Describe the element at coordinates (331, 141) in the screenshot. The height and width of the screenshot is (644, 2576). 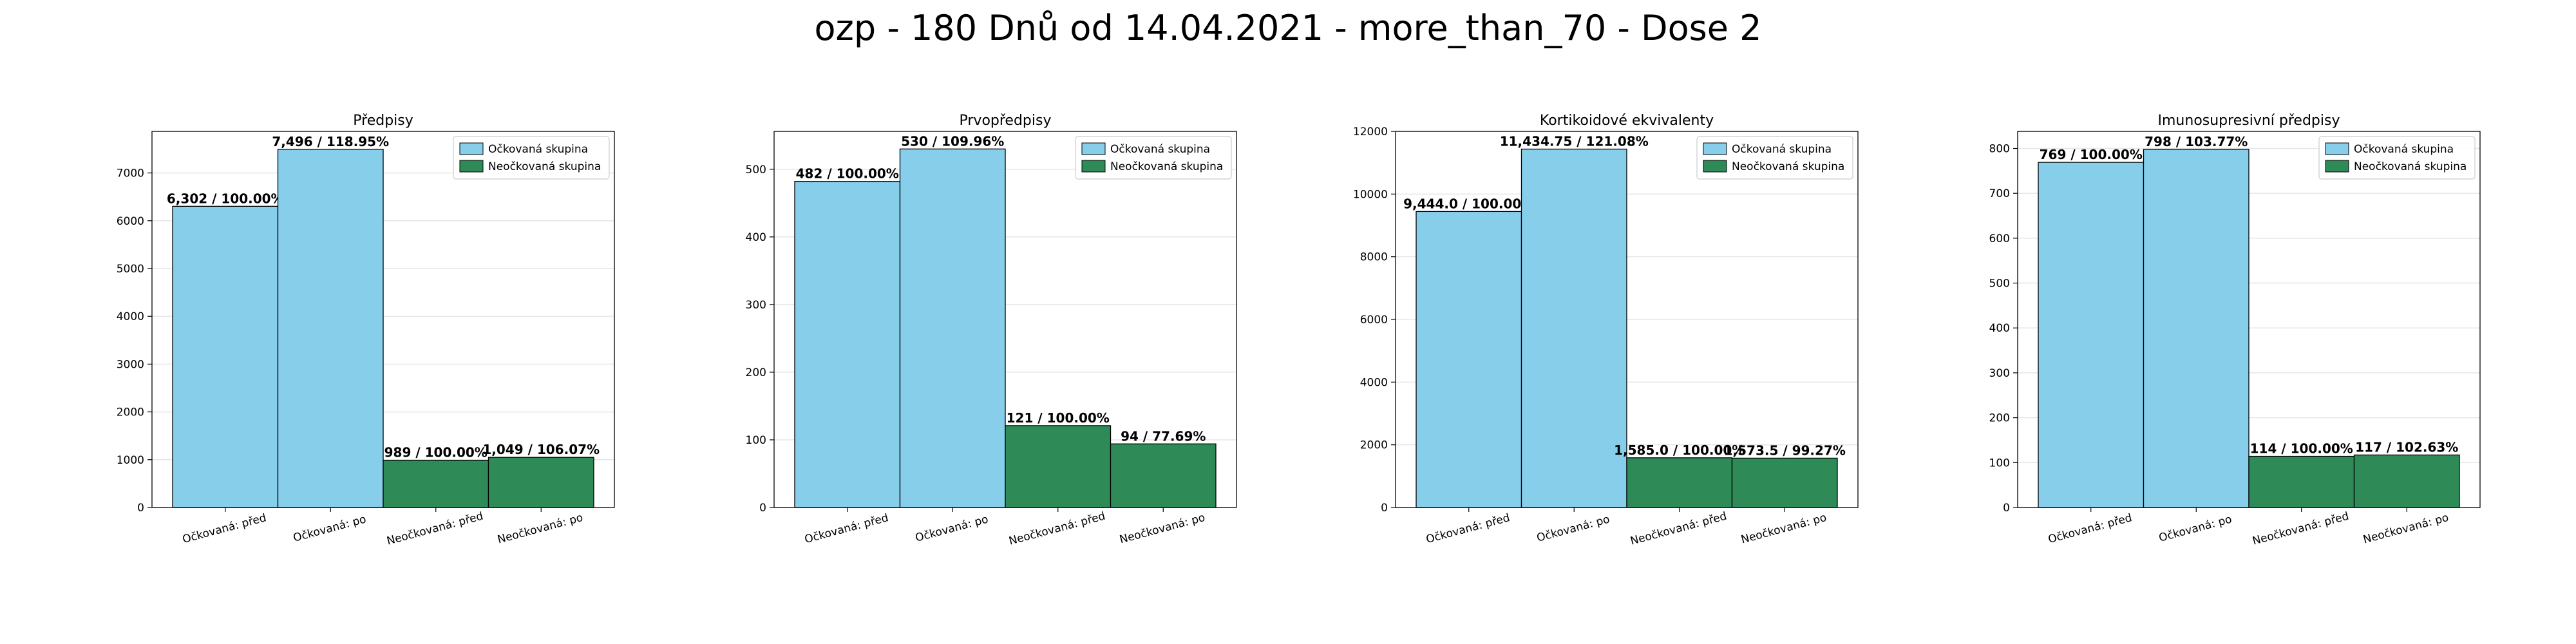
I see `bar-value-label: 7,496 / 118.95%` at that location.